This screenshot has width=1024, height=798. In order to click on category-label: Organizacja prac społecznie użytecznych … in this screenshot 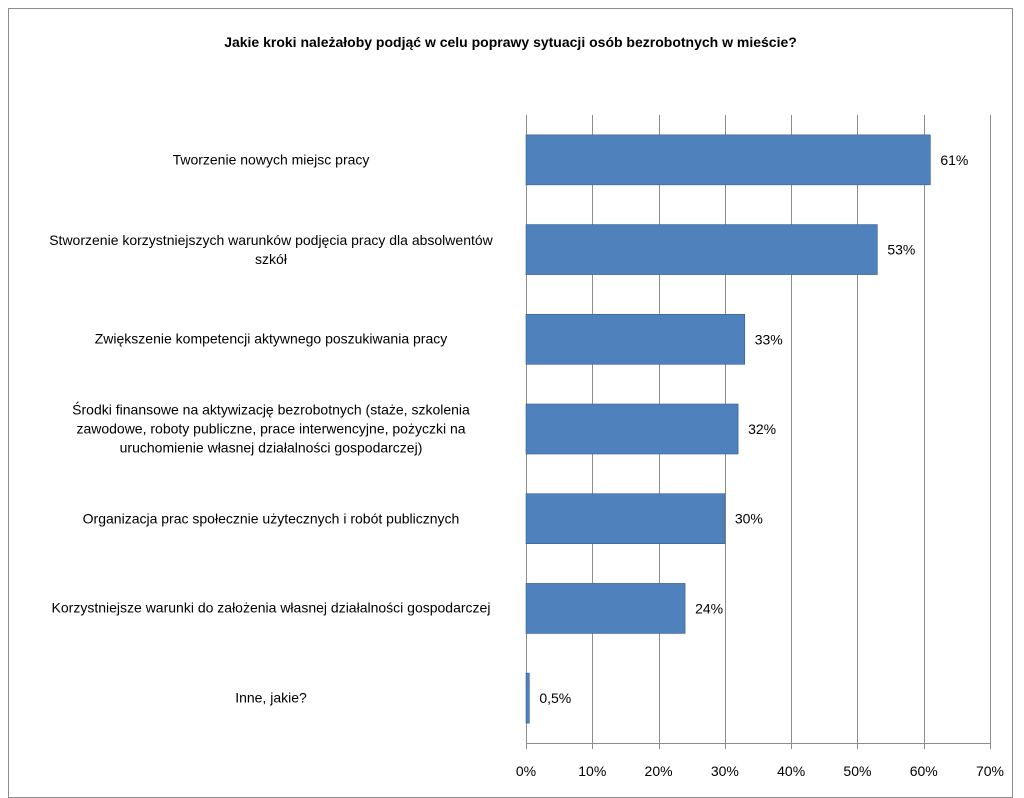, I will do `click(271, 518)`.